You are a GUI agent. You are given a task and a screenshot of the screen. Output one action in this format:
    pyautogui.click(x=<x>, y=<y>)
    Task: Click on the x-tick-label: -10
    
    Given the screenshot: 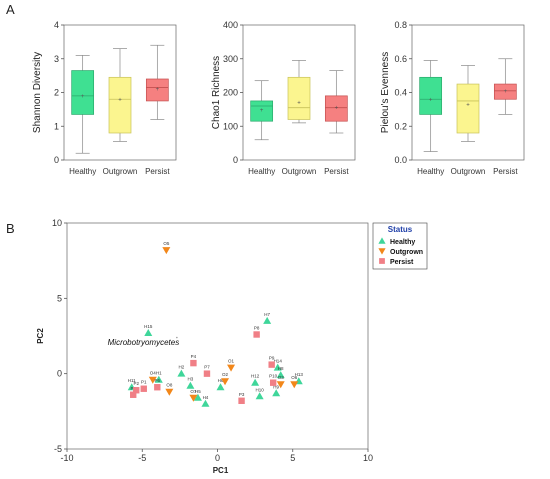 What is the action you would take?
    pyautogui.click(x=66, y=458)
    